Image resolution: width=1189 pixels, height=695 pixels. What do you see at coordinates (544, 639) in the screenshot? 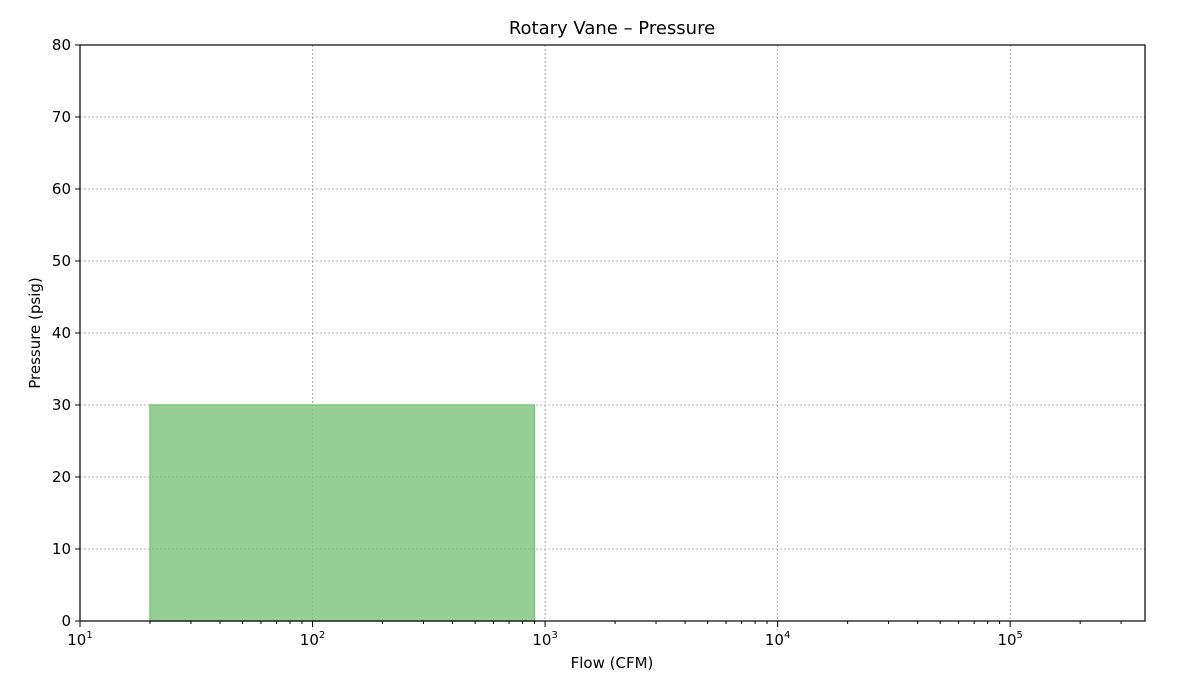
I see `x-tick-label: 10³` at bounding box center [544, 639].